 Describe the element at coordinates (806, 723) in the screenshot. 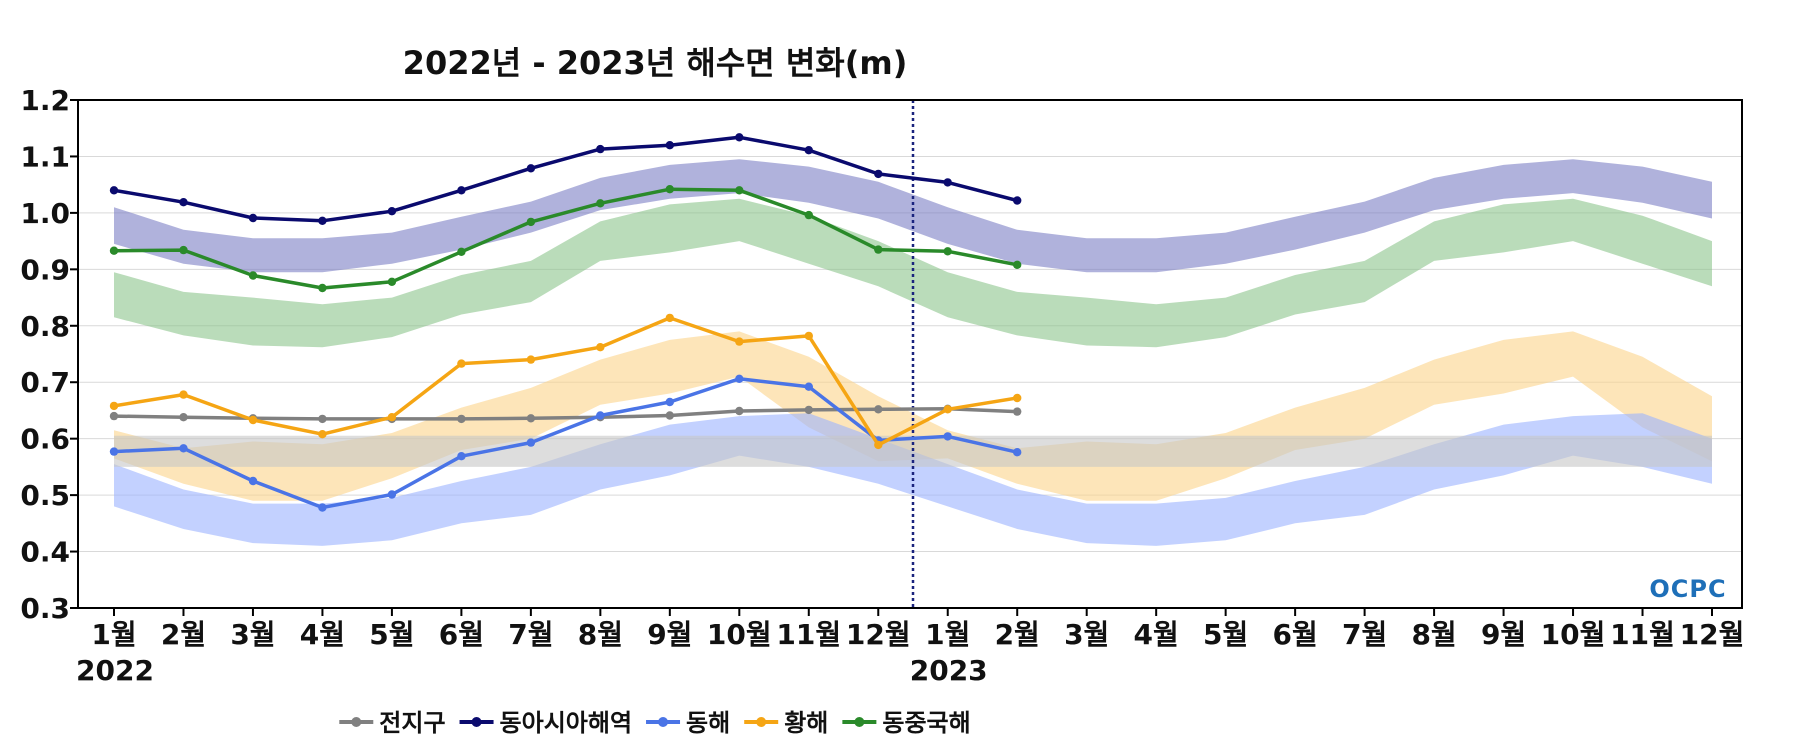

I see `legend-label: 황해` at that location.